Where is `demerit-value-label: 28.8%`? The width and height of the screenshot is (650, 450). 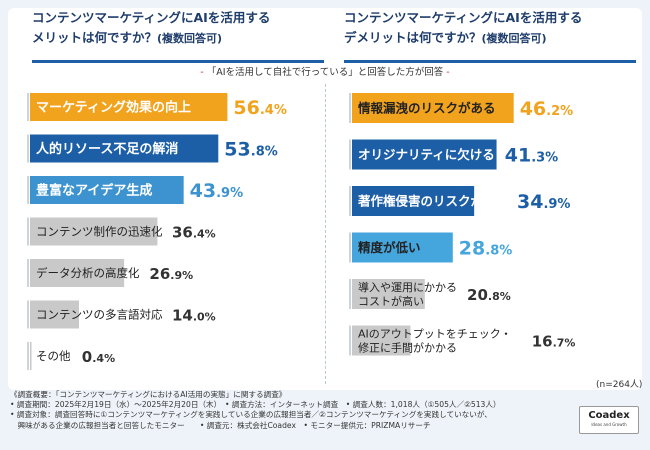 demerit-value-label: 28.8% is located at coordinates (485, 249).